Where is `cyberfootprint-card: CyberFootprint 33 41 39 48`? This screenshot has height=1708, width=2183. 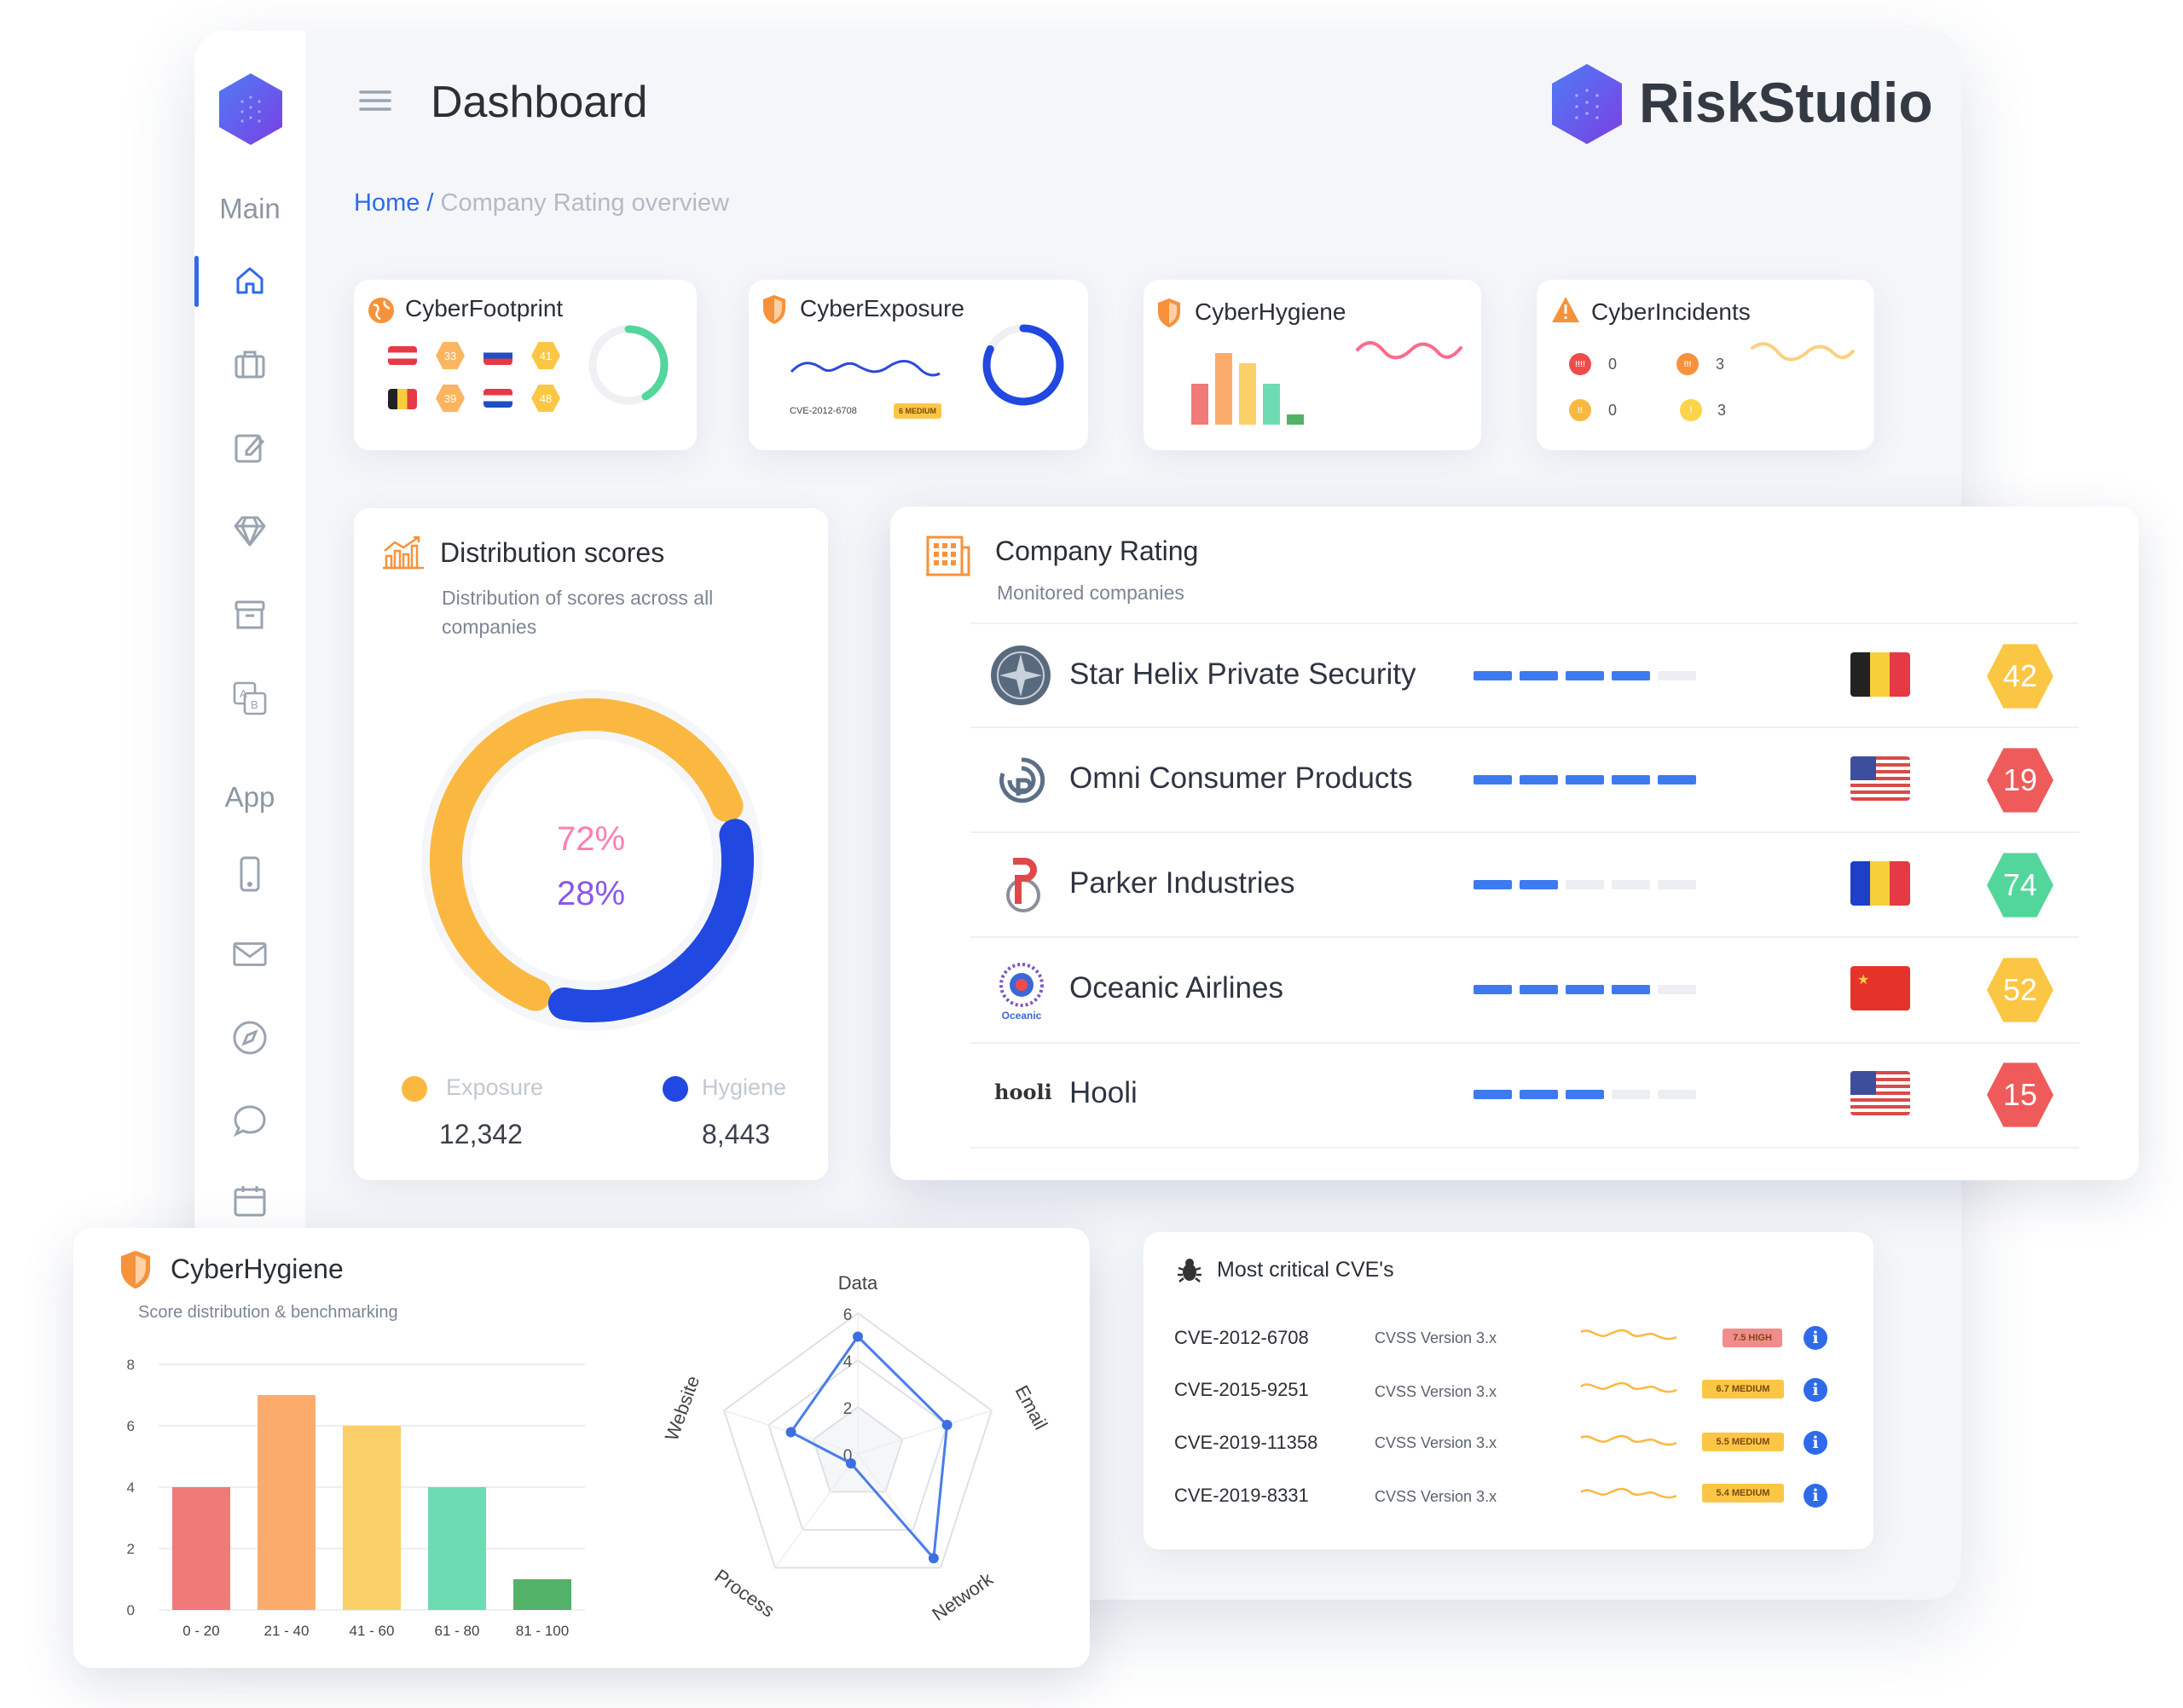
cyberfootprint-card: CyberFootprint 33 41 39 48 is located at coordinates (525, 365).